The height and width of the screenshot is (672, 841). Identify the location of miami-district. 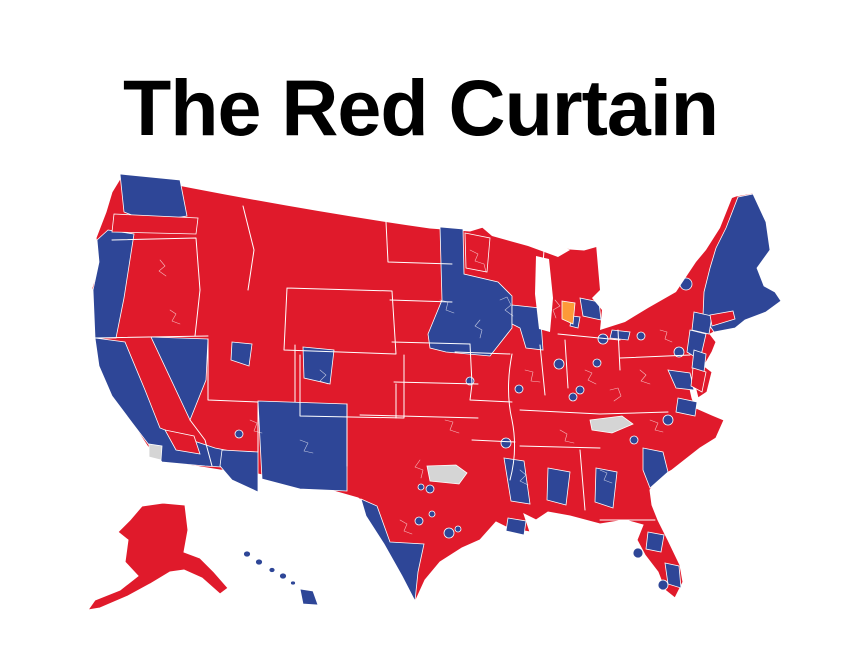
(663, 585).